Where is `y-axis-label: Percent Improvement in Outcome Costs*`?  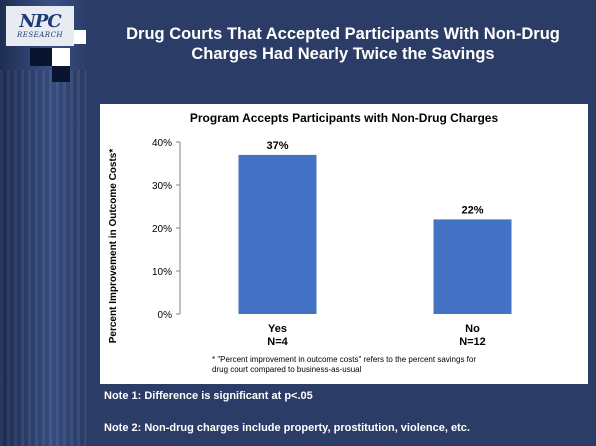 y-axis-label: Percent Improvement in Outcome Costs* is located at coordinates (113, 246).